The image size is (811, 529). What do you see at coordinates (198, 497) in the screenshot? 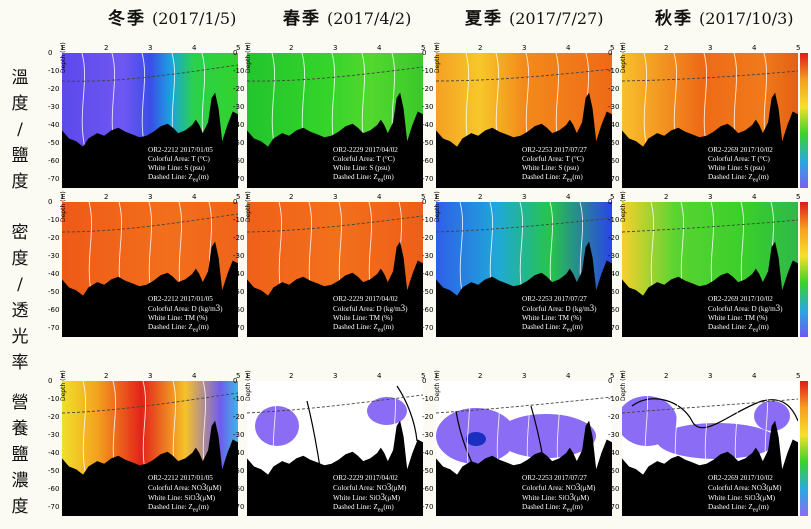
I see `white-sub: 3` at bounding box center [198, 497].